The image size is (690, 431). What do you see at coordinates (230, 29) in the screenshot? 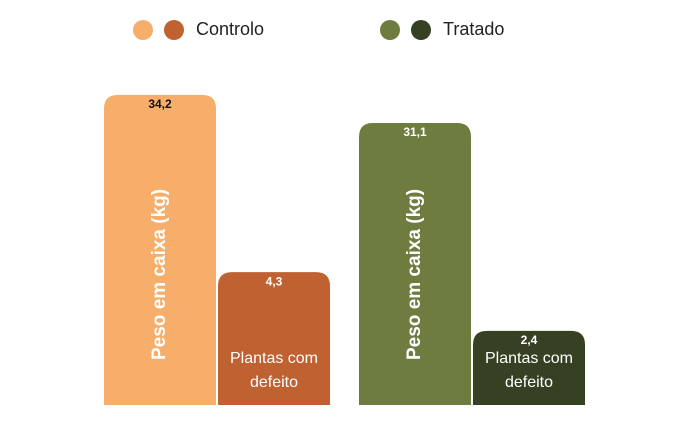
I see `legend-label: Controlo` at bounding box center [230, 29].